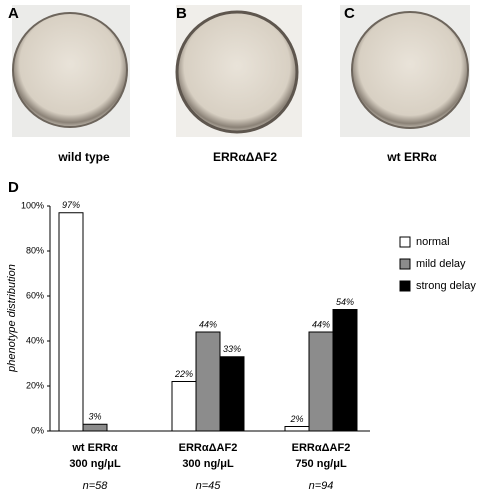 Image resolution: width=482 pixels, height=495 pixels. What do you see at coordinates (209, 485) in the screenshot?
I see `sample-size: n=45` at bounding box center [209, 485].